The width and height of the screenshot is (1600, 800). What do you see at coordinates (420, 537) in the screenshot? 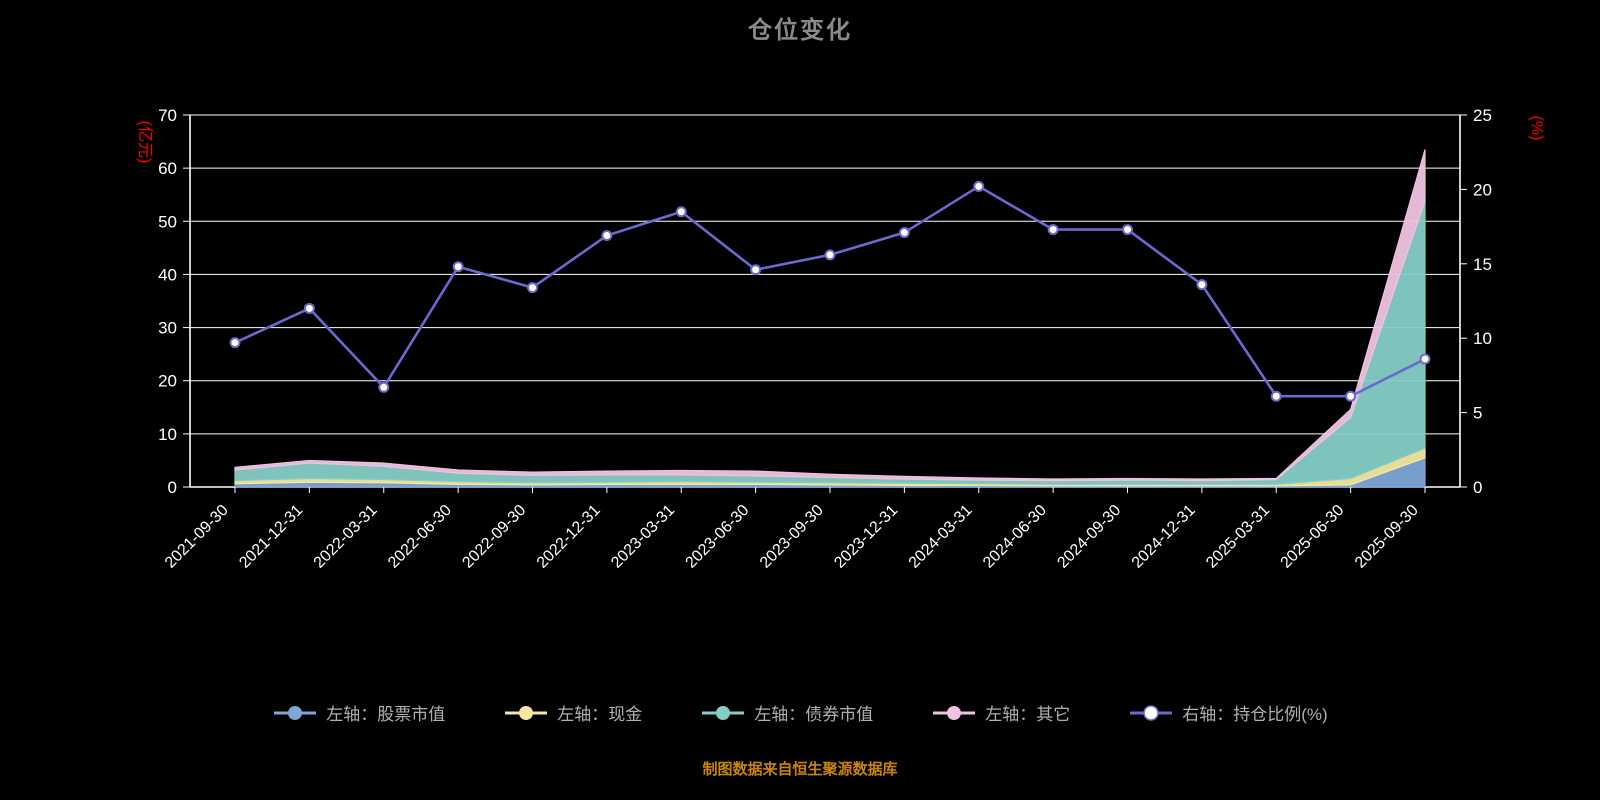
I see `svg-text: 2022-06-30` at bounding box center [420, 537].